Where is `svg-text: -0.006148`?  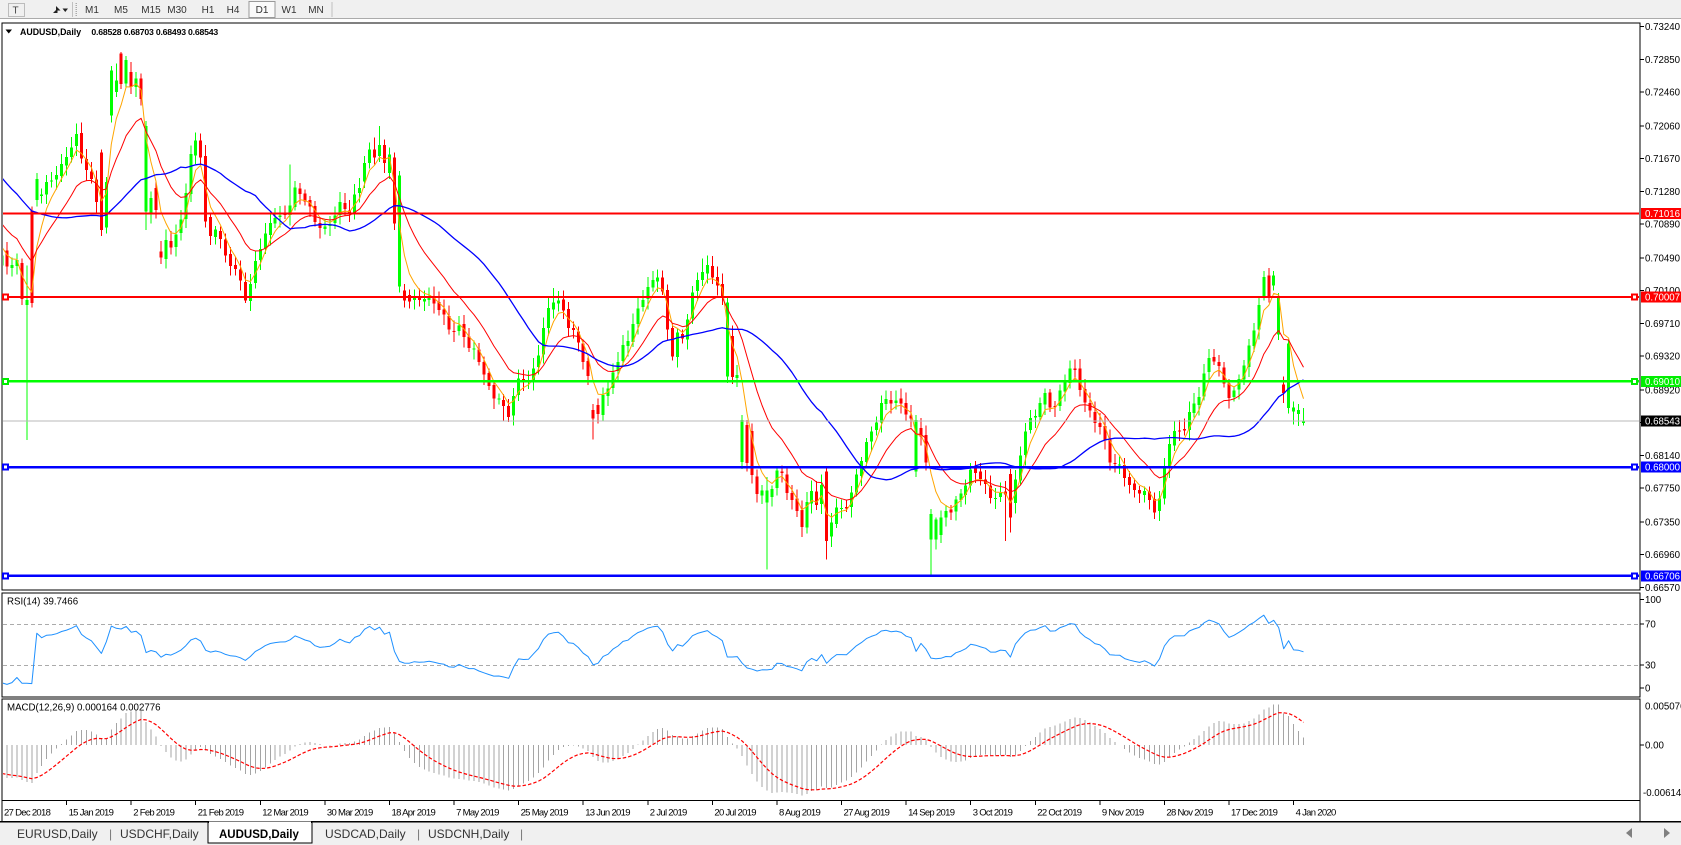
svg-text: -0.006148 is located at coordinates (1662, 793).